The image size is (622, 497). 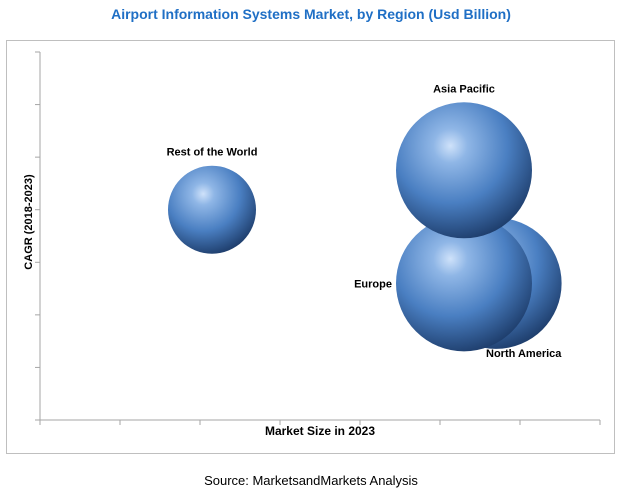 What do you see at coordinates (311, 480) in the screenshot?
I see `source-note: Source: MarketsandMarkets Analysis` at bounding box center [311, 480].